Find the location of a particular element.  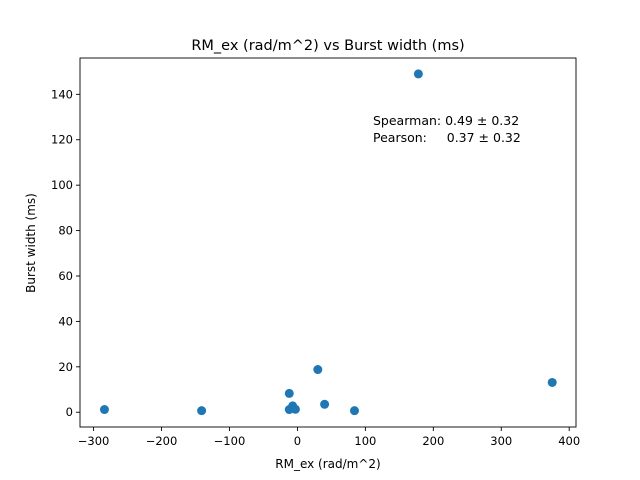

x-tick-label: −100 is located at coordinates (230, 441).